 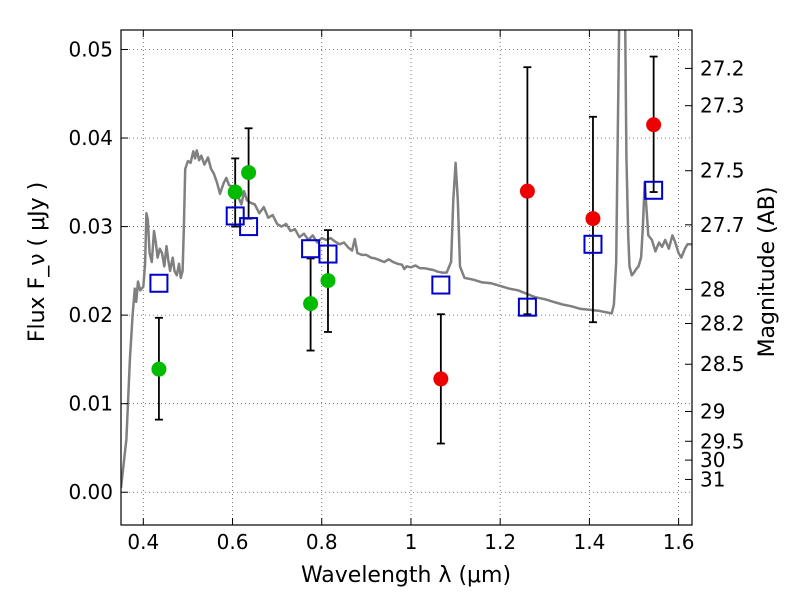 What do you see at coordinates (722, 364) in the screenshot?
I see `right-tick-label: 28.5` at bounding box center [722, 364].